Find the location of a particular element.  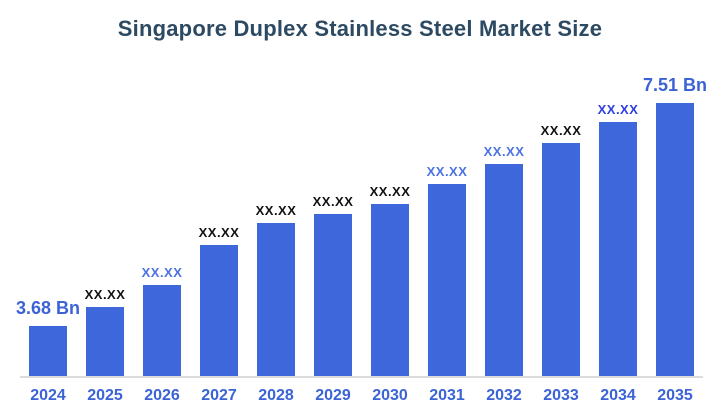

bar-2027 is located at coordinates (219, 310).